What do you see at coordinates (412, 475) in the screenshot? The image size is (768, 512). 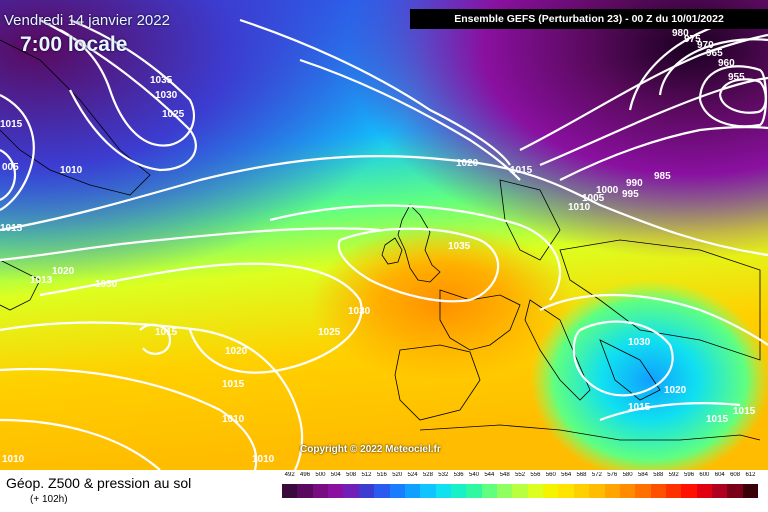 I see `legend-value: 524` at bounding box center [412, 475].